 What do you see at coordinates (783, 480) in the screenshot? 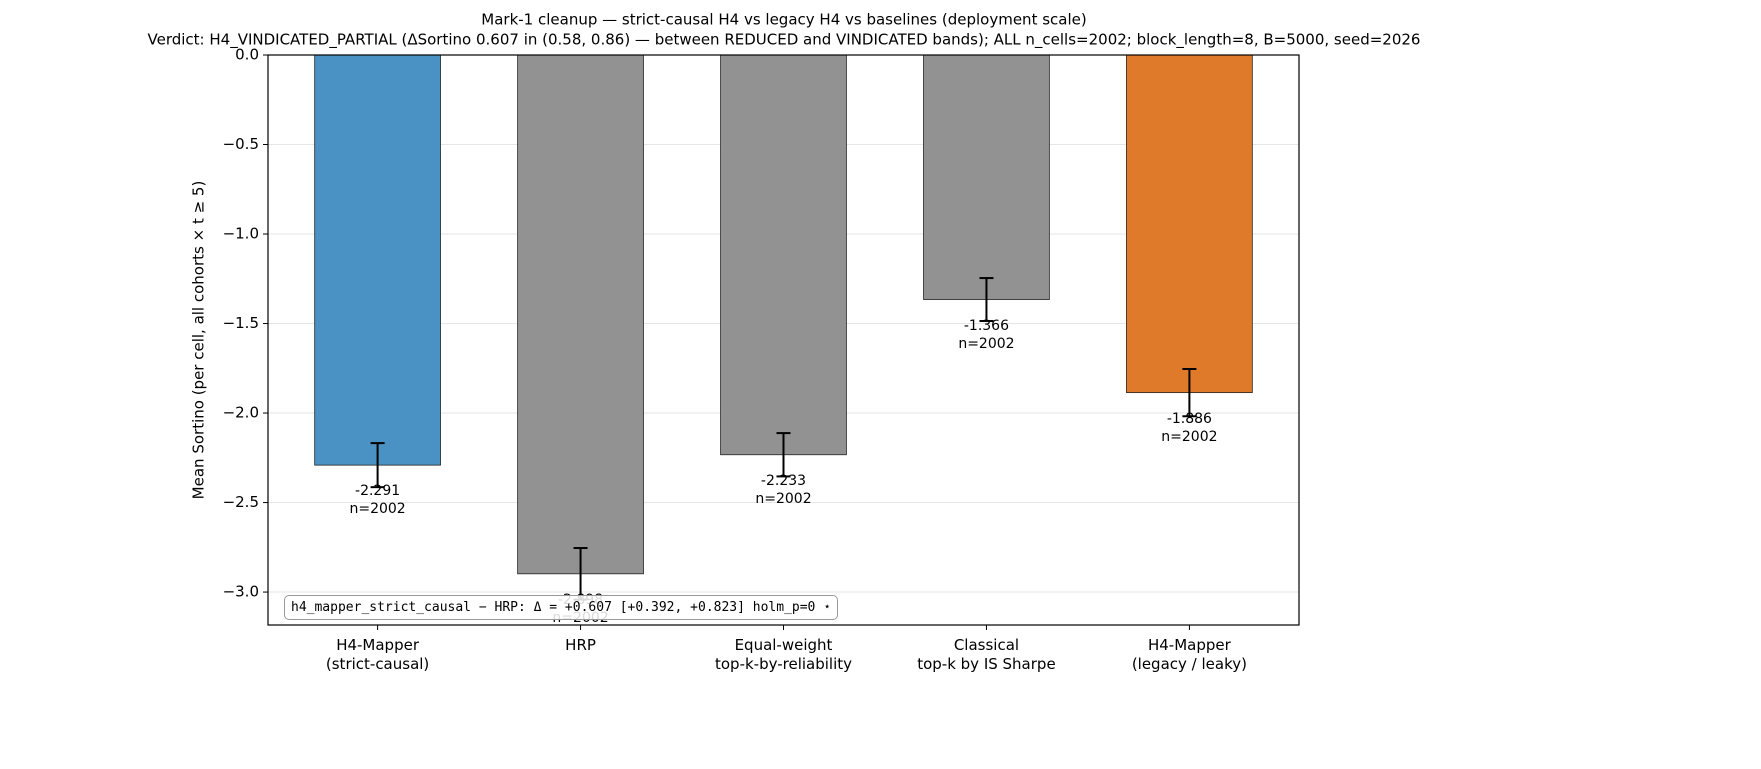
I see `value-label: -2.233` at bounding box center [783, 480].